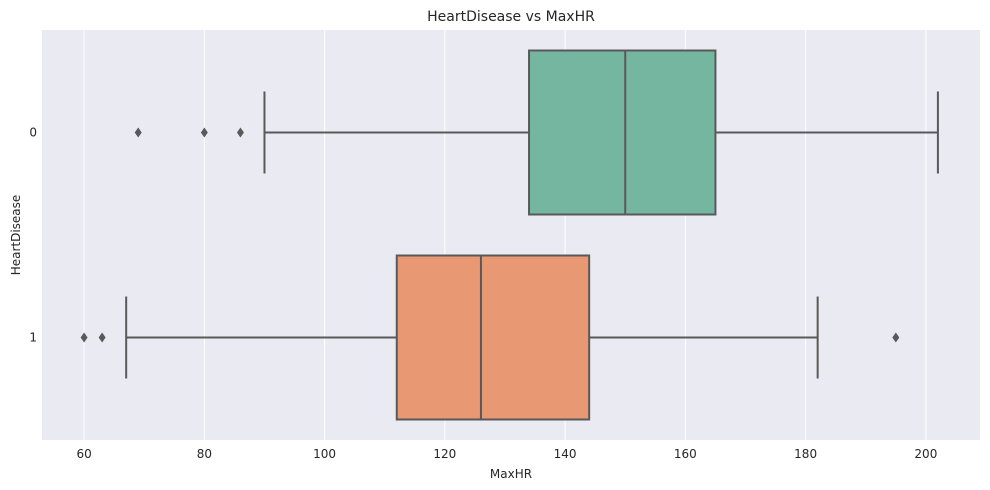 This screenshot has height=490, width=990. Describe the element at coordinates (805, 454) in the screenshot. I see `x-tick-label: 180` at that location.